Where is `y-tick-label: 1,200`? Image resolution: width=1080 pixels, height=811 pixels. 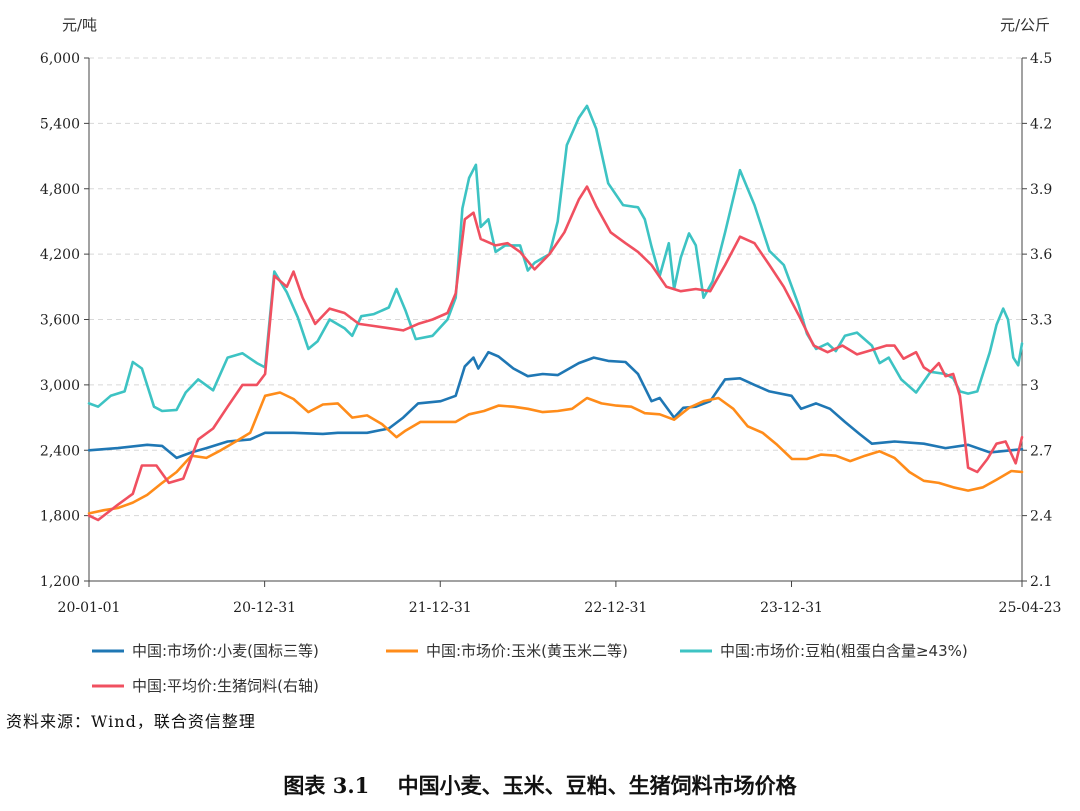 y-tick-label: 1,200 is located at coordinates (60, 582).